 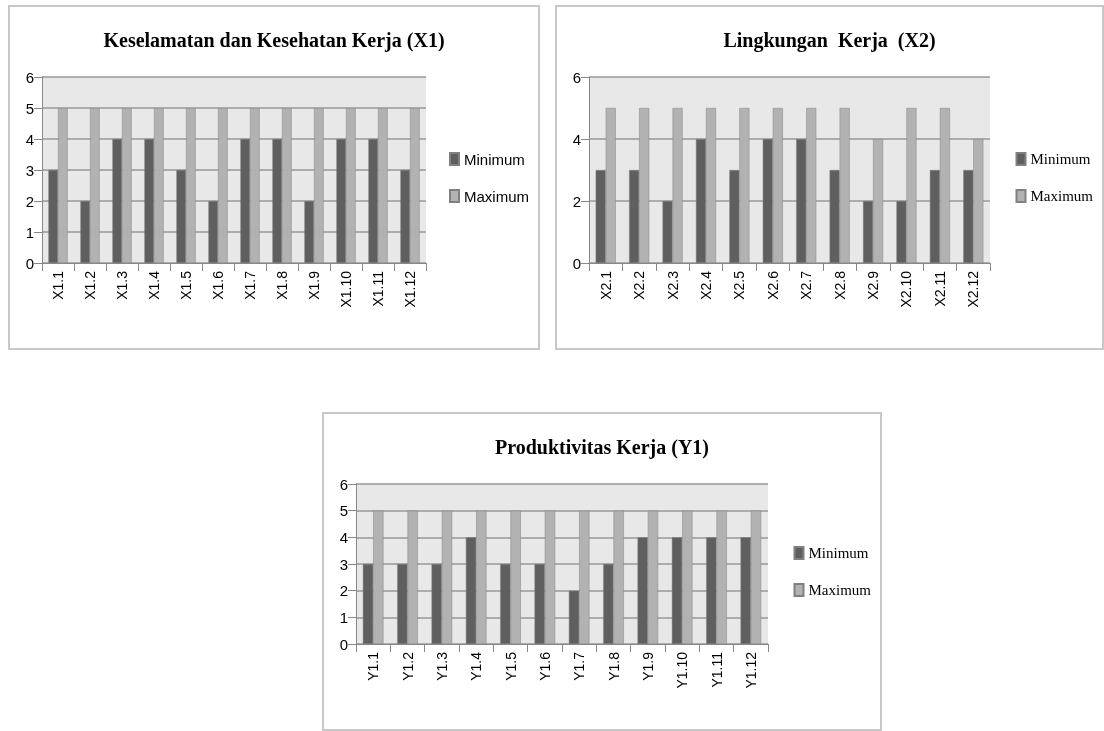 I want to click on x-tick-label: Y1.5, so click(x=510, y=666).